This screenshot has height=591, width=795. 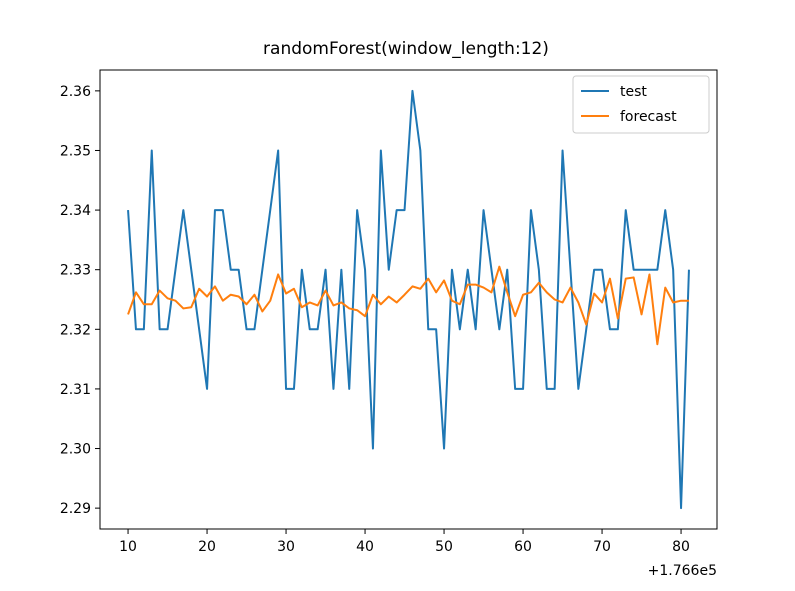 I want to click on x-axis: 10 20 30 40 50 60 70 80, so click(x=404, y=542).